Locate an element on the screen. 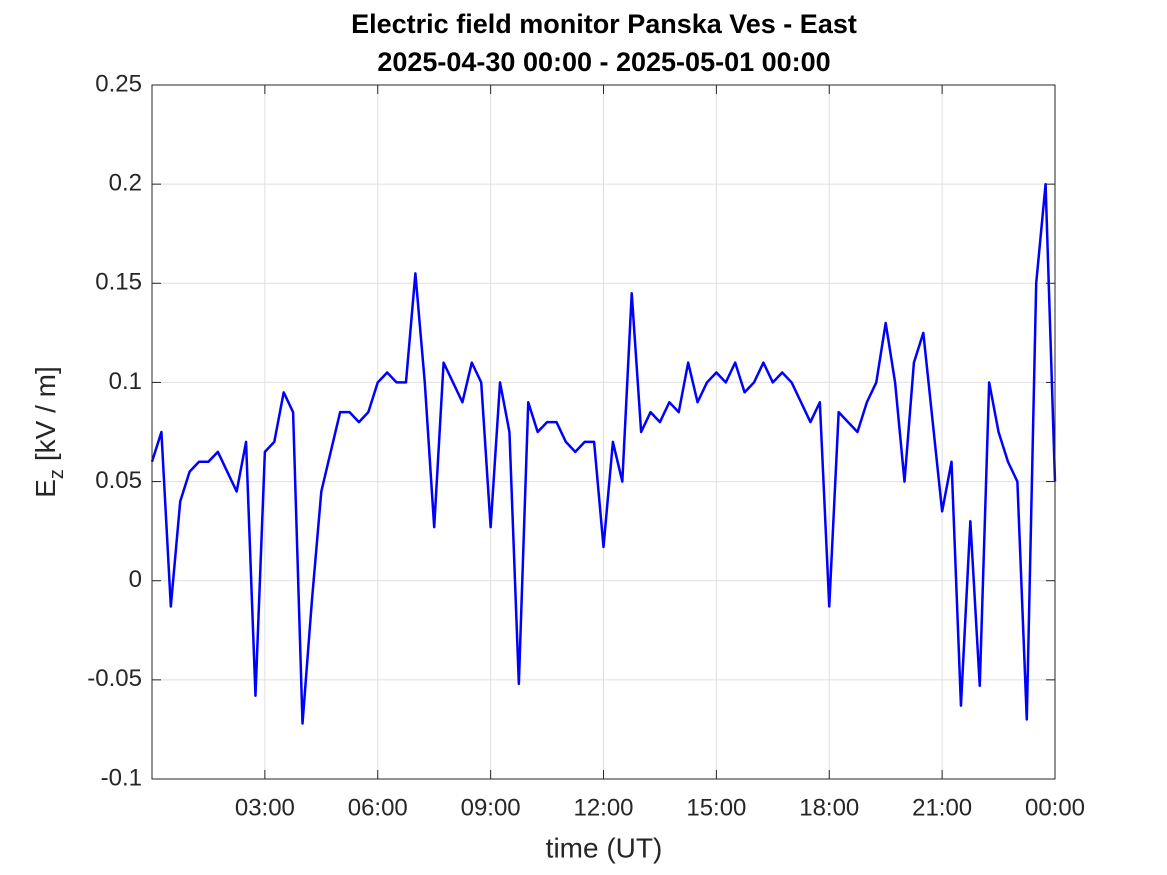 The height and width of the screenshot is (875, 1167). y-label-unit: [kV / m] is located at coordinates (45, 413).